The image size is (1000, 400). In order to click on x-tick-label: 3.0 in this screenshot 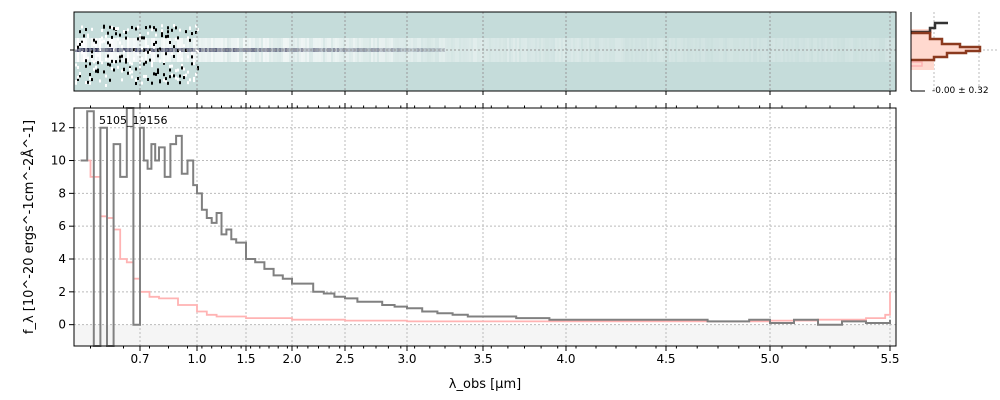, I will do `click(406, 359)`.